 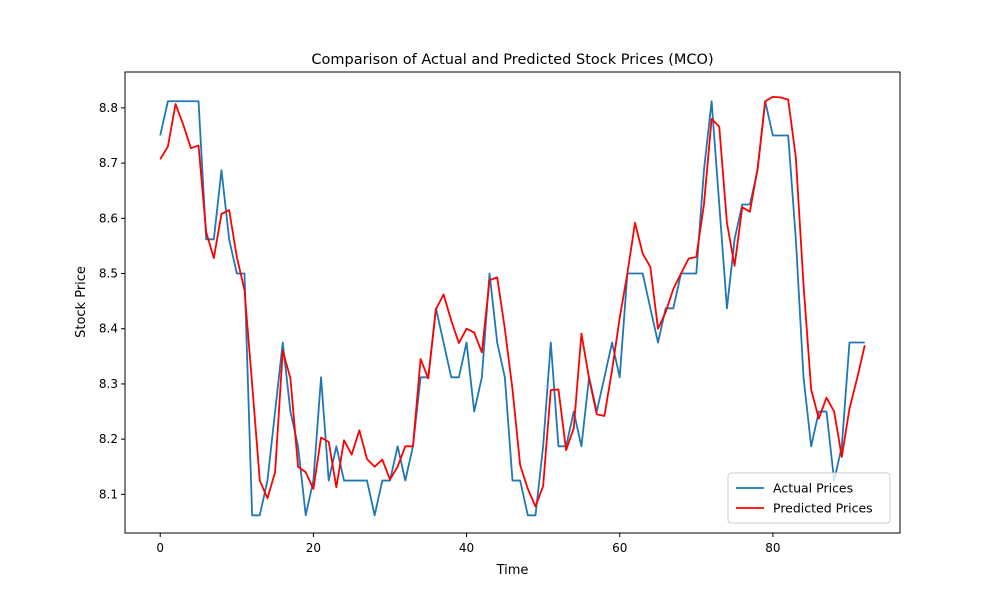 I want to click on y-tick-label: 8.5, so click(x=108, y=274).